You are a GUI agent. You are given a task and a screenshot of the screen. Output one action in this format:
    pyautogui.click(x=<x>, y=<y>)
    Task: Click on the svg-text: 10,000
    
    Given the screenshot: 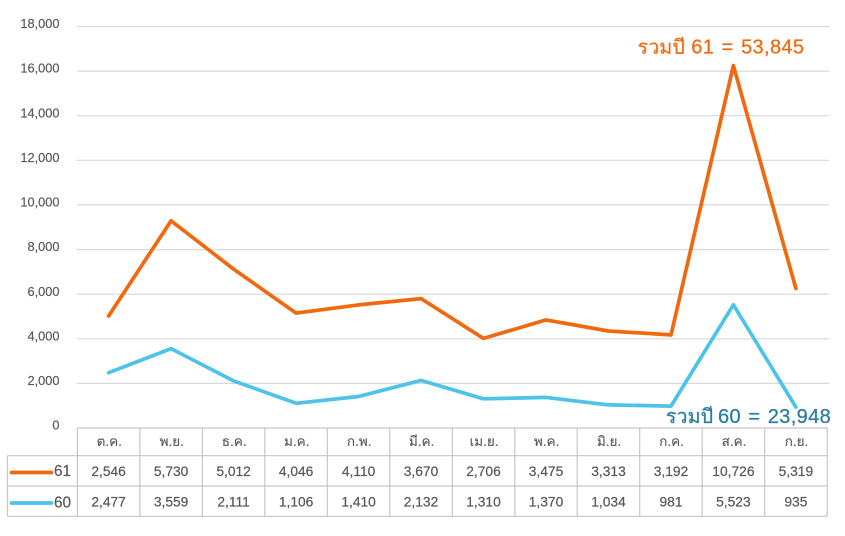 What is the action you would take?
    pyautogui.click(x=39, y=202)
    